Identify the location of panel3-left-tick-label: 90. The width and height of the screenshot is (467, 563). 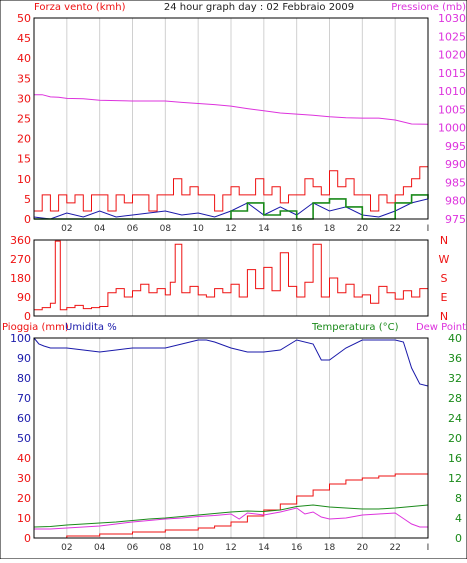
(24, 358).